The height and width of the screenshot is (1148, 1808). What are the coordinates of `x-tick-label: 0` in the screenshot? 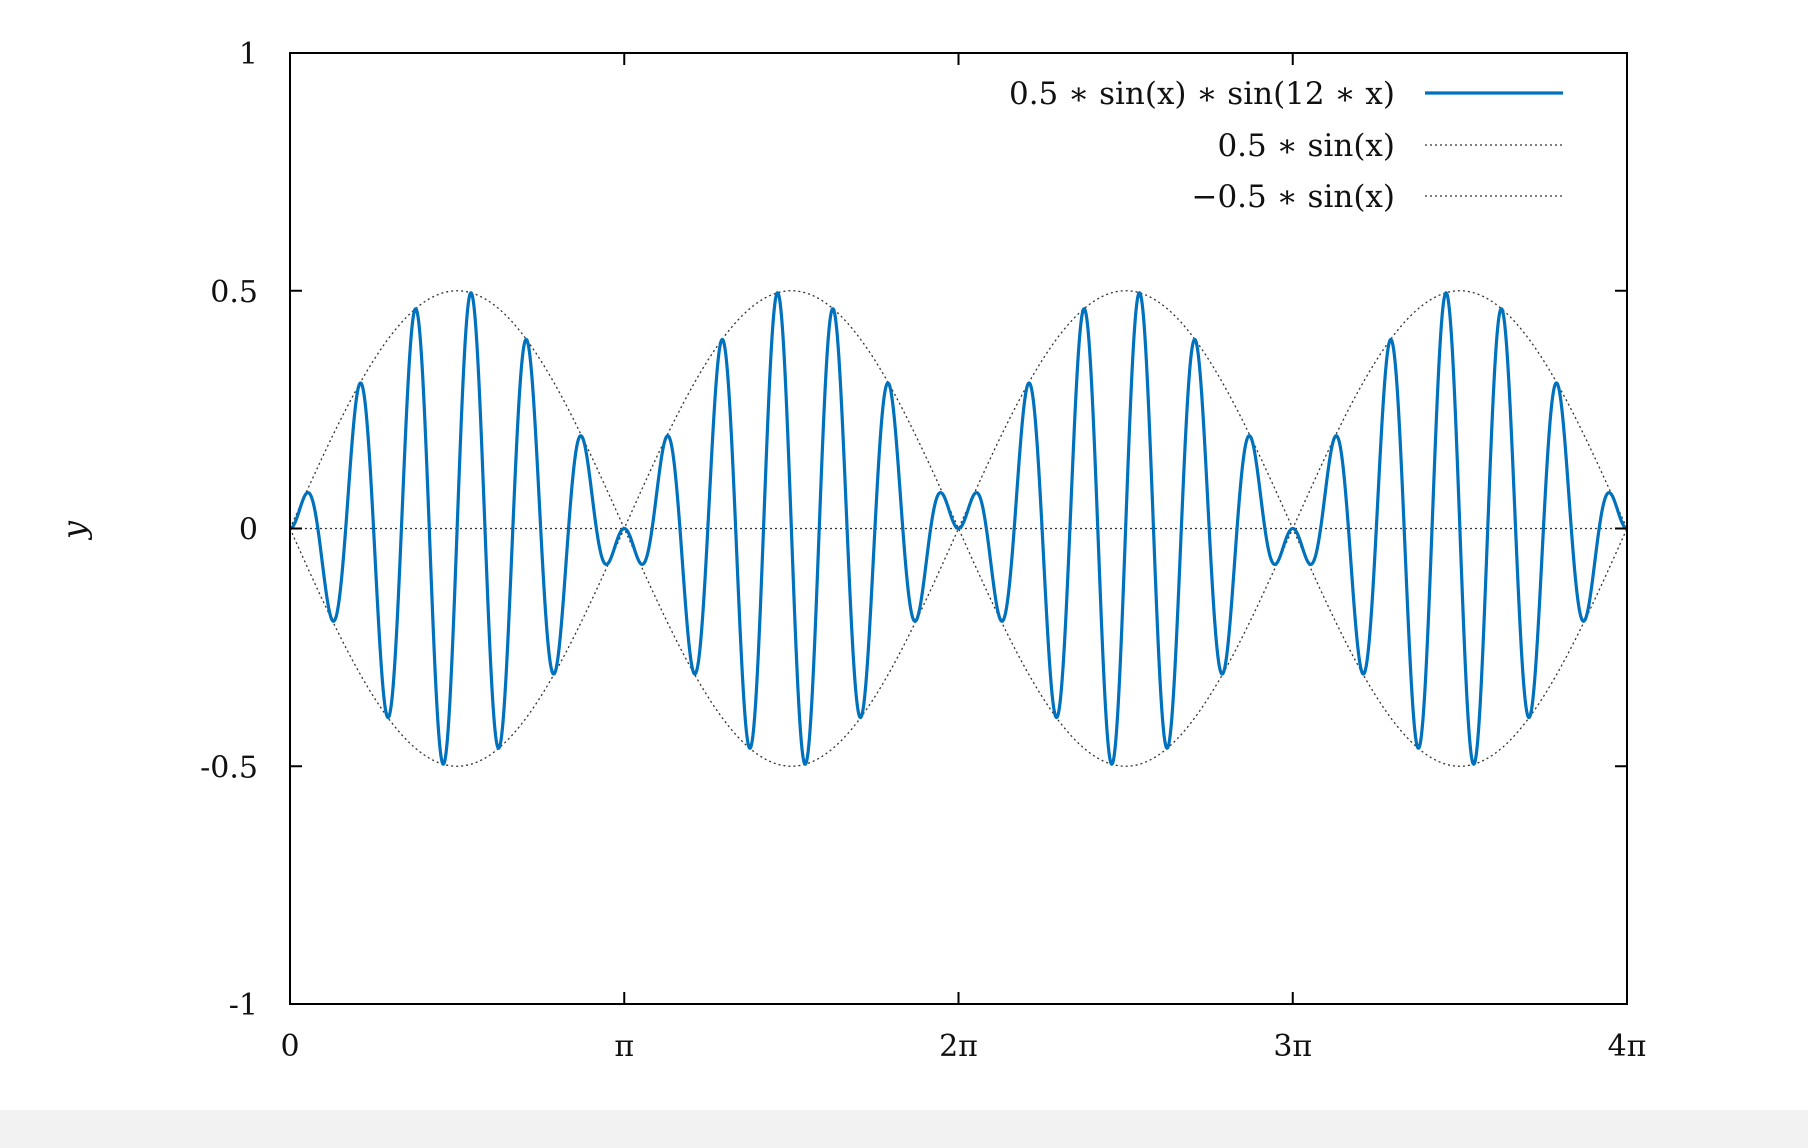 It's located at (289, 1046).